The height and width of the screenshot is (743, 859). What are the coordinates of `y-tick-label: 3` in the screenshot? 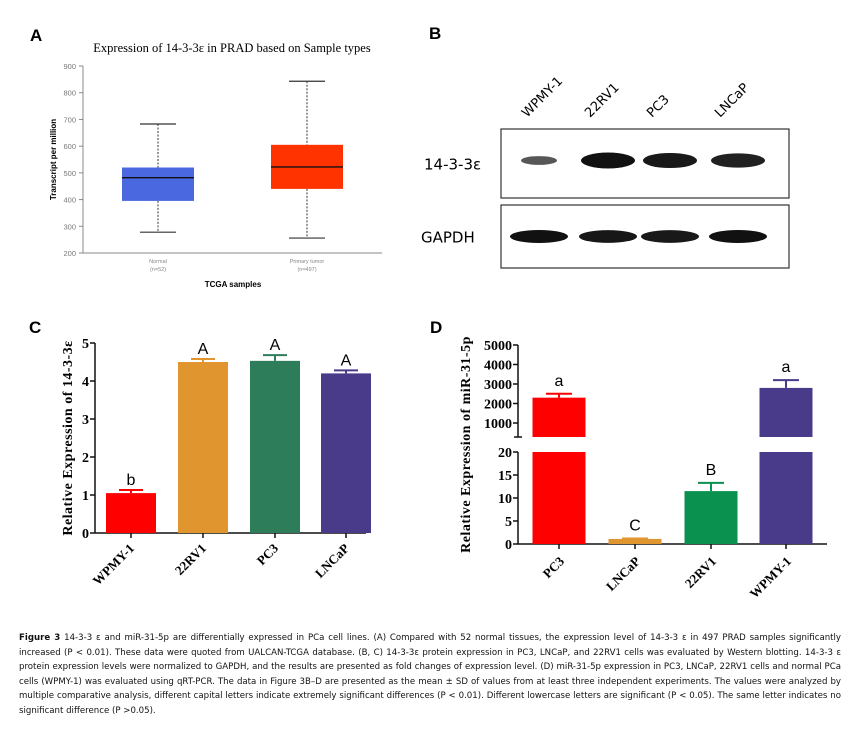 It's located at (85, 420).